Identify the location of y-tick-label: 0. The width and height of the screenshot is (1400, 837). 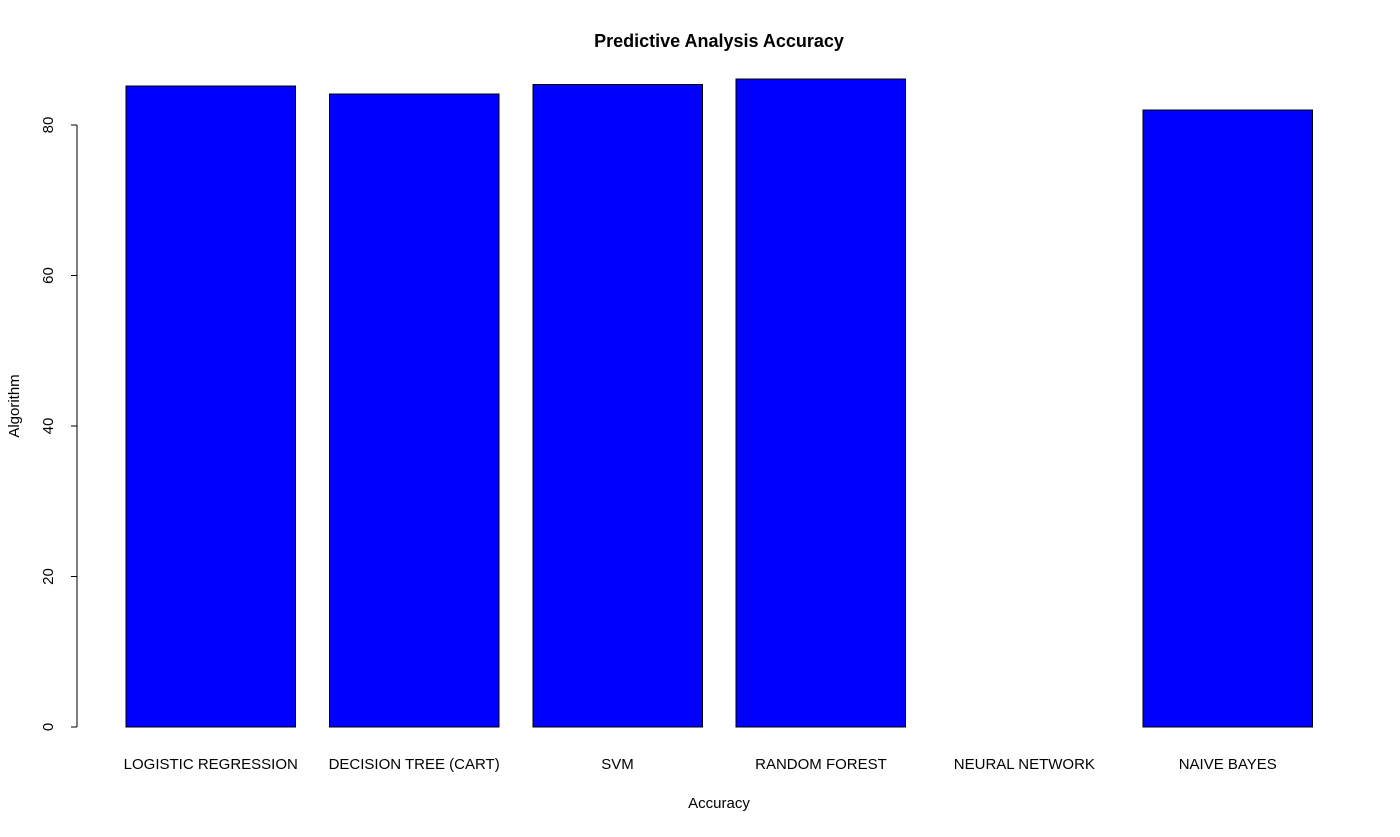
(48, 727).